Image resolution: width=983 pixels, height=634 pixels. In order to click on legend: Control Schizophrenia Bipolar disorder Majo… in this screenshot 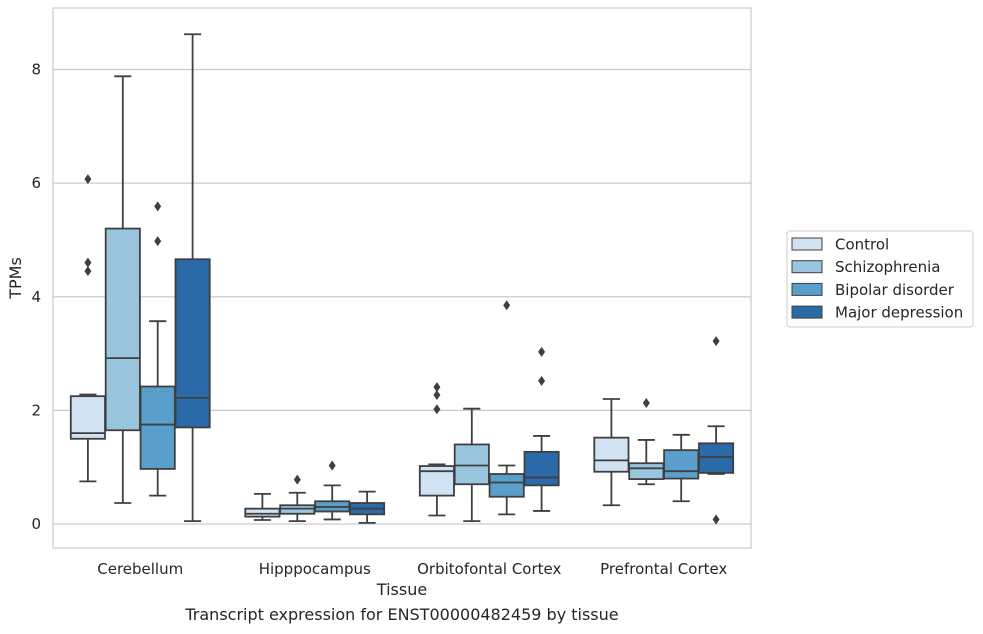, I will do `click(880, 279)`.